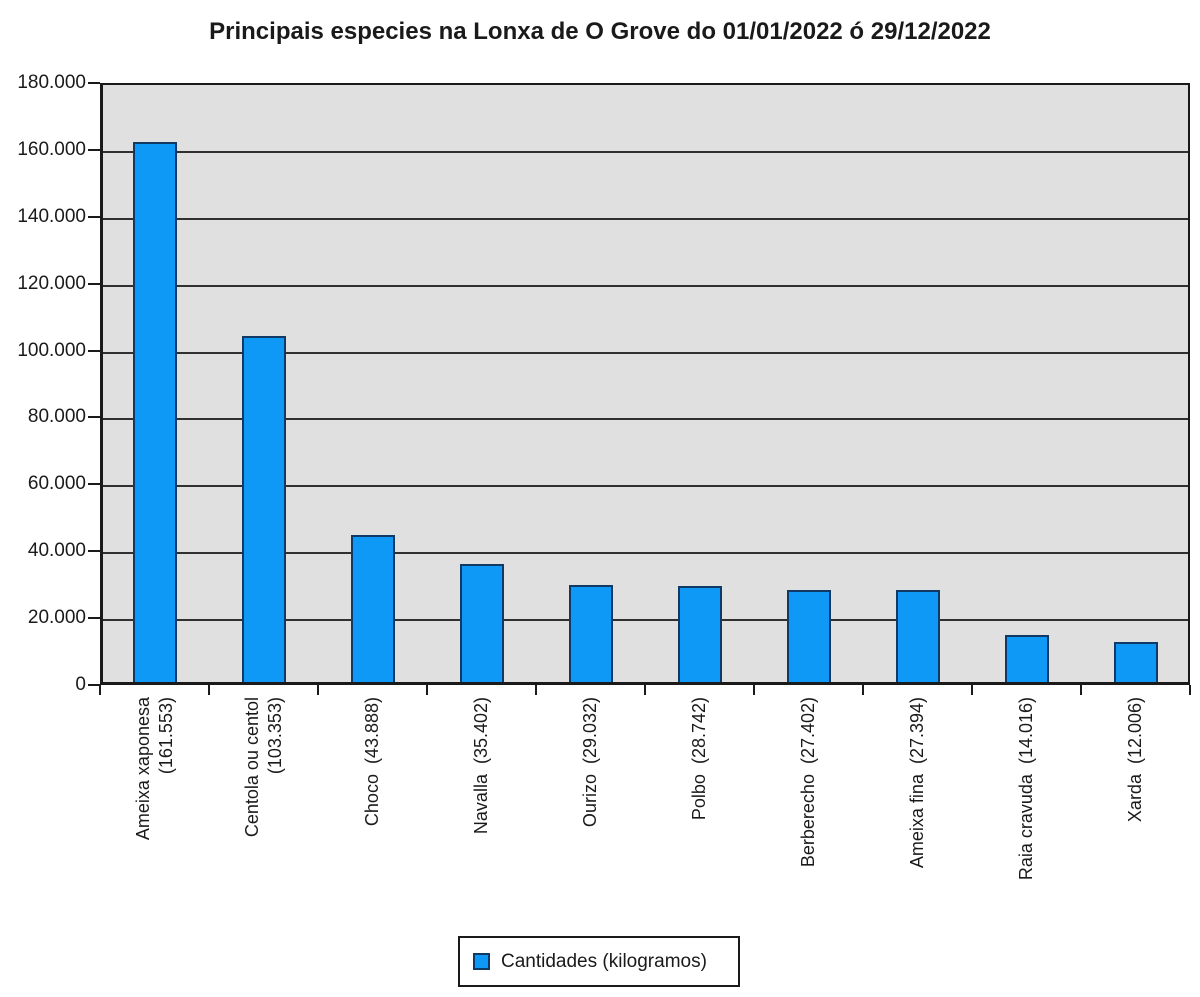  Describe the element at coordinates (699, 633) in the screenshot. I see `bar-polbo` at that location.